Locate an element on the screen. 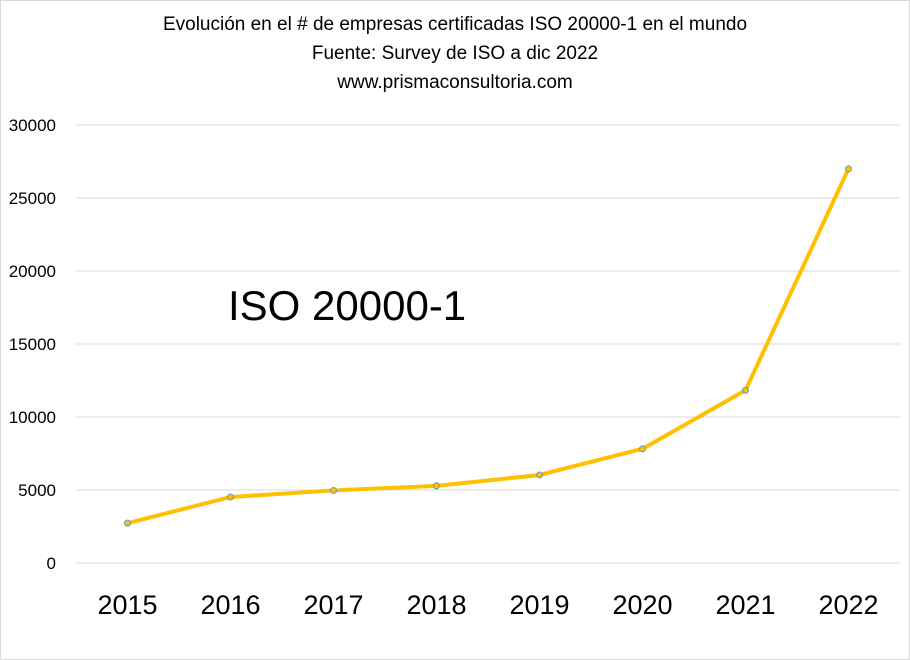  chart-source-url: www.prismaconsultoria.com is located at coordinates (455, 82).